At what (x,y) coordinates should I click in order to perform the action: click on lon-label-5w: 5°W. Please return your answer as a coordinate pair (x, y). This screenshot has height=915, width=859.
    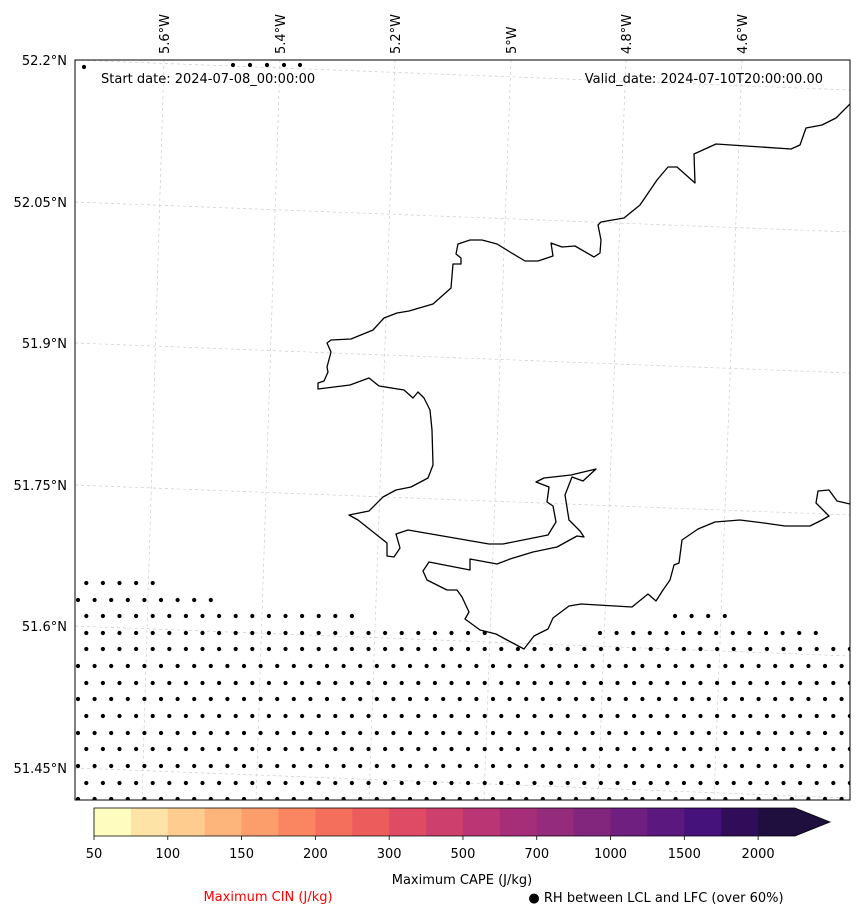
    Looking at the image, I should click on (512, 40).